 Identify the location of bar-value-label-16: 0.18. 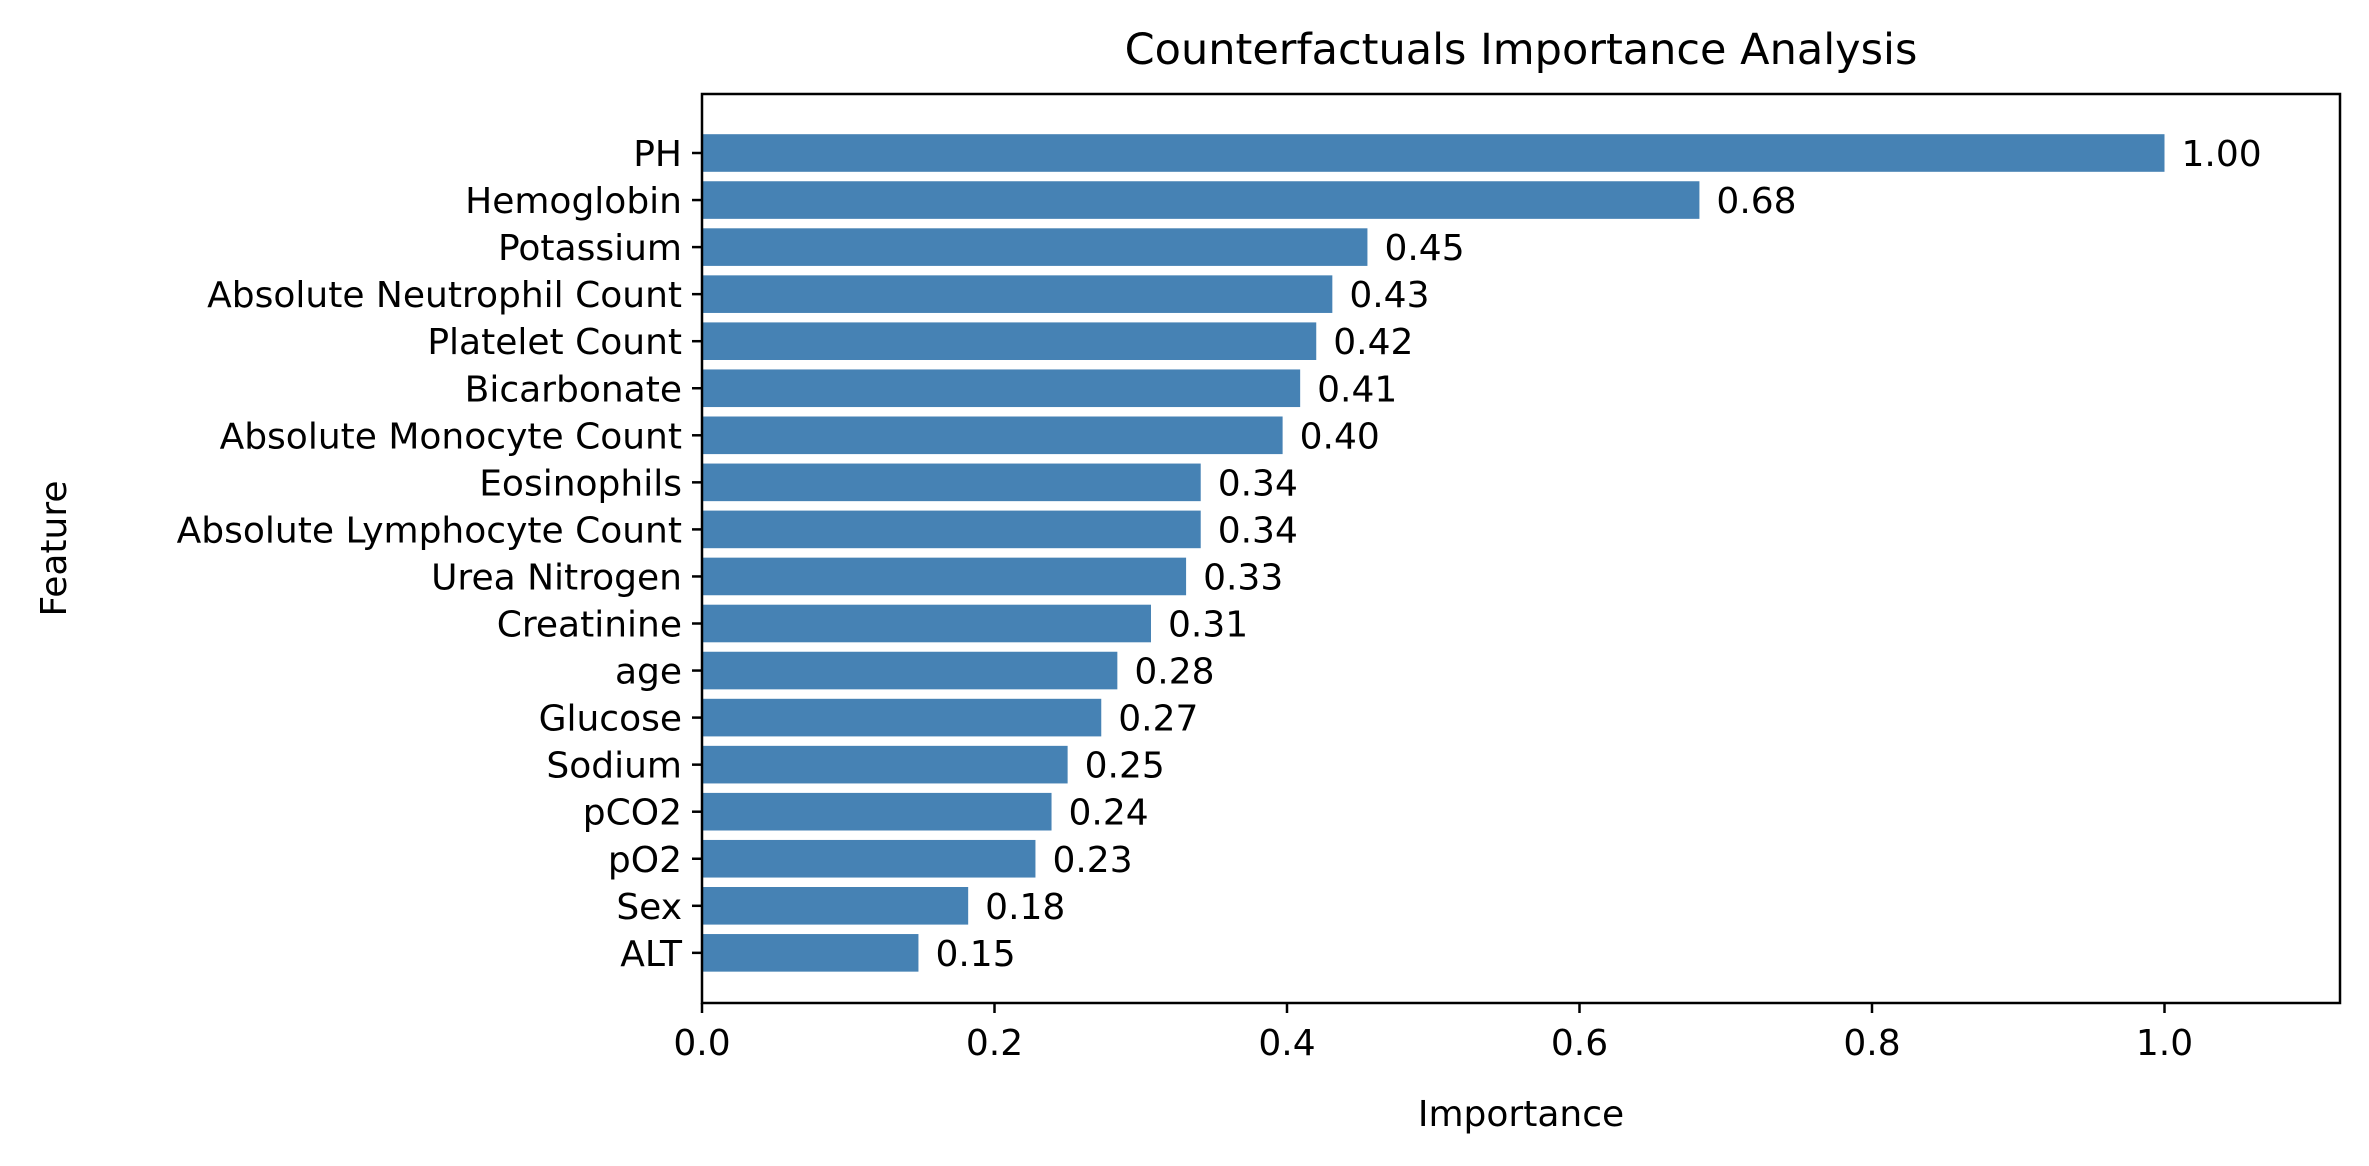
(1025, 907).